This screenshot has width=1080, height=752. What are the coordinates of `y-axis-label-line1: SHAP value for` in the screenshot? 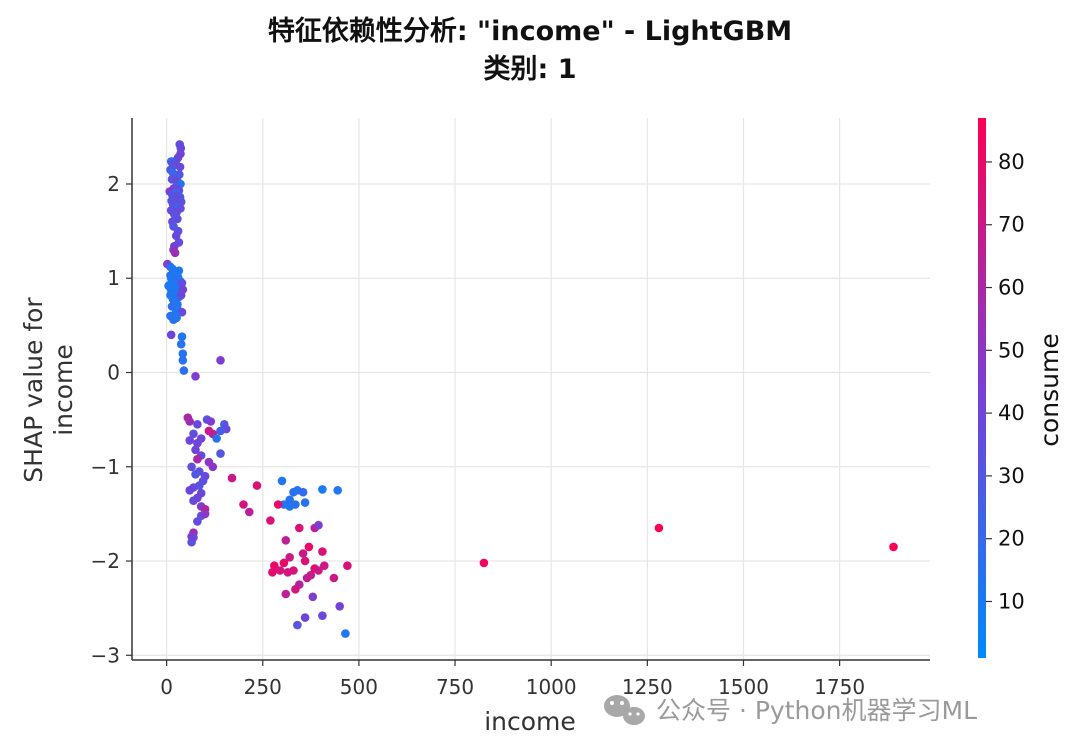 It's located at (33, 390).